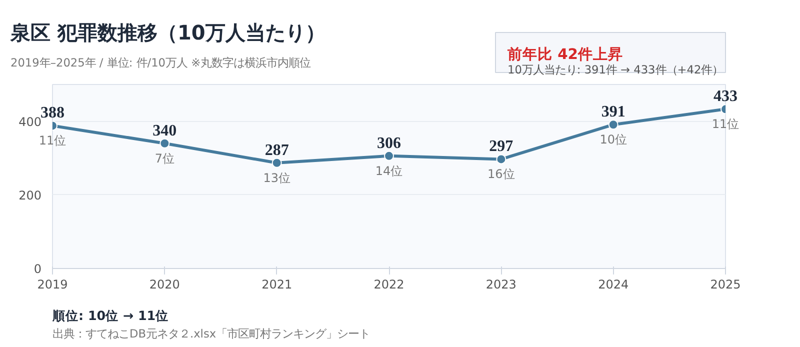  I want to click on x-tick-label: 2020, so click(164, 285).